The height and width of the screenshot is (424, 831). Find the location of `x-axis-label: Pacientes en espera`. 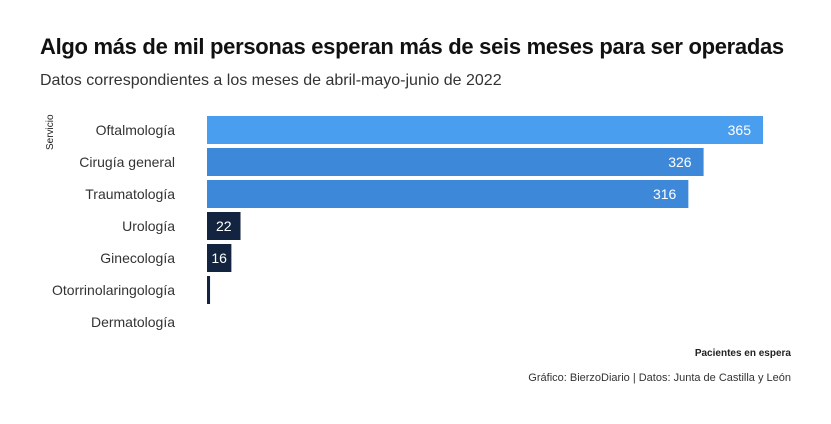

x-axis-label: Pacientes en espera is located at coordinates (742, 353).